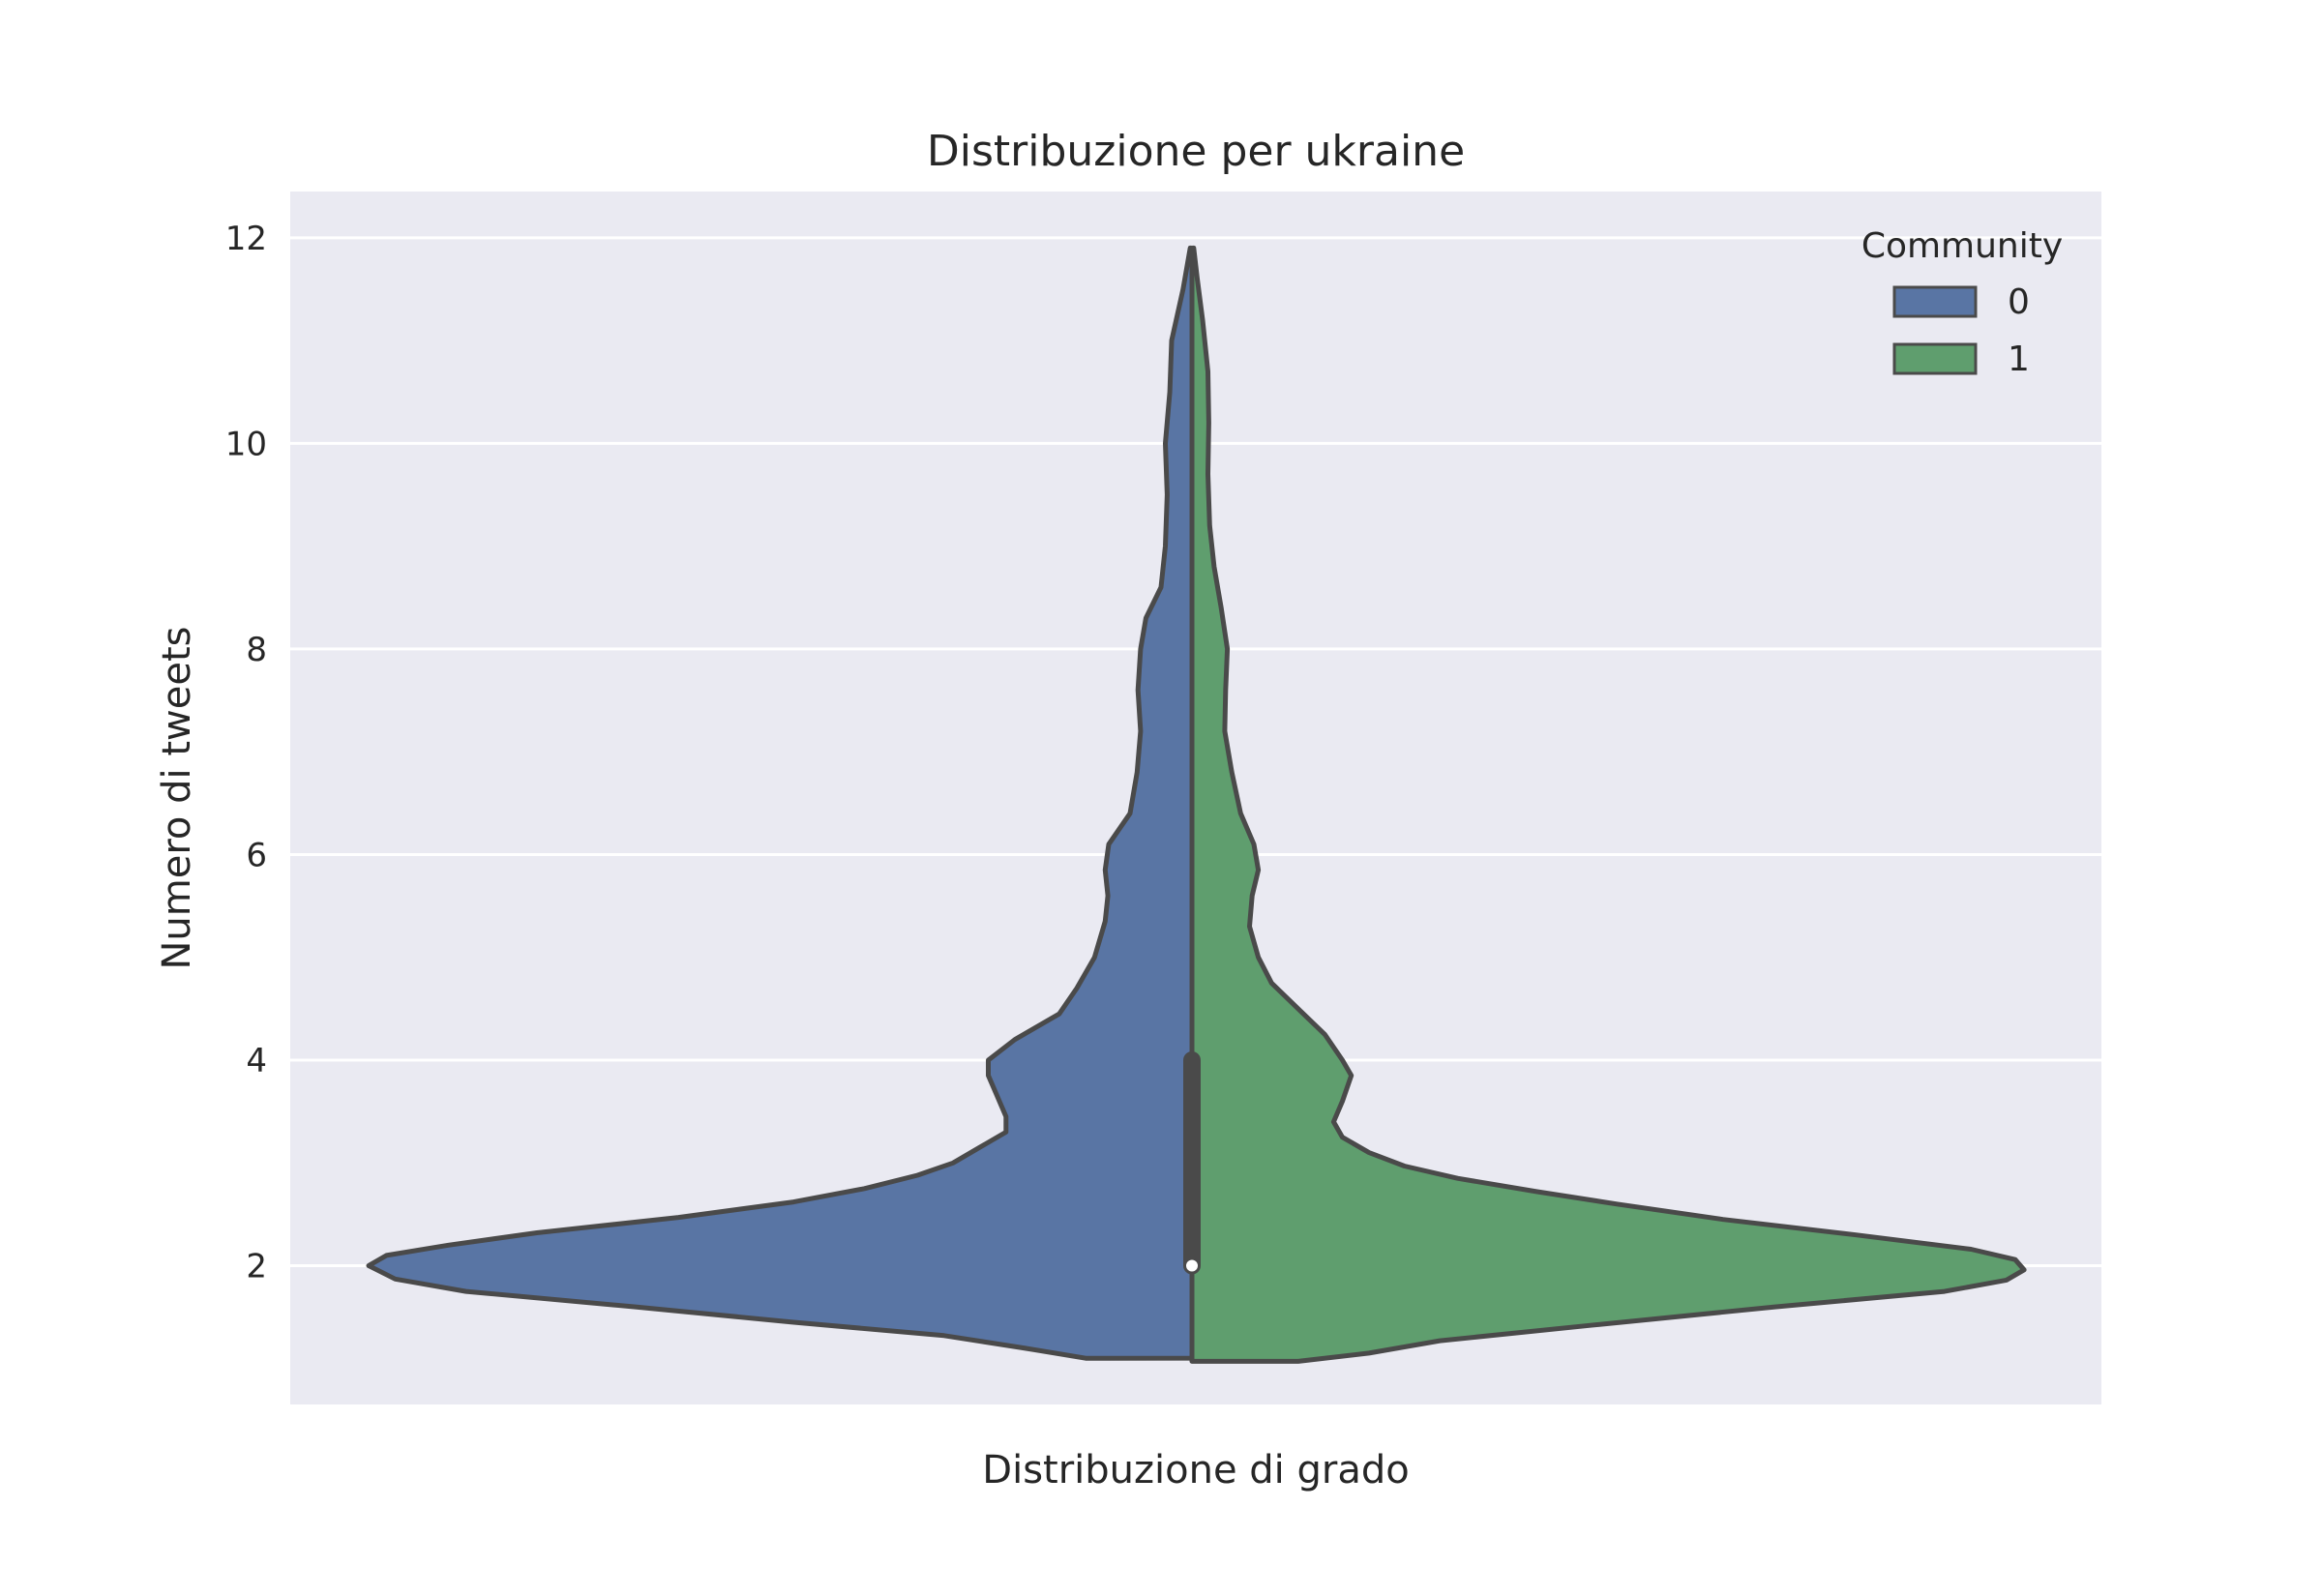 This screenshot has width=2322, height=1596. I want to click on legend-label-1: 1, so click(2019, 359).